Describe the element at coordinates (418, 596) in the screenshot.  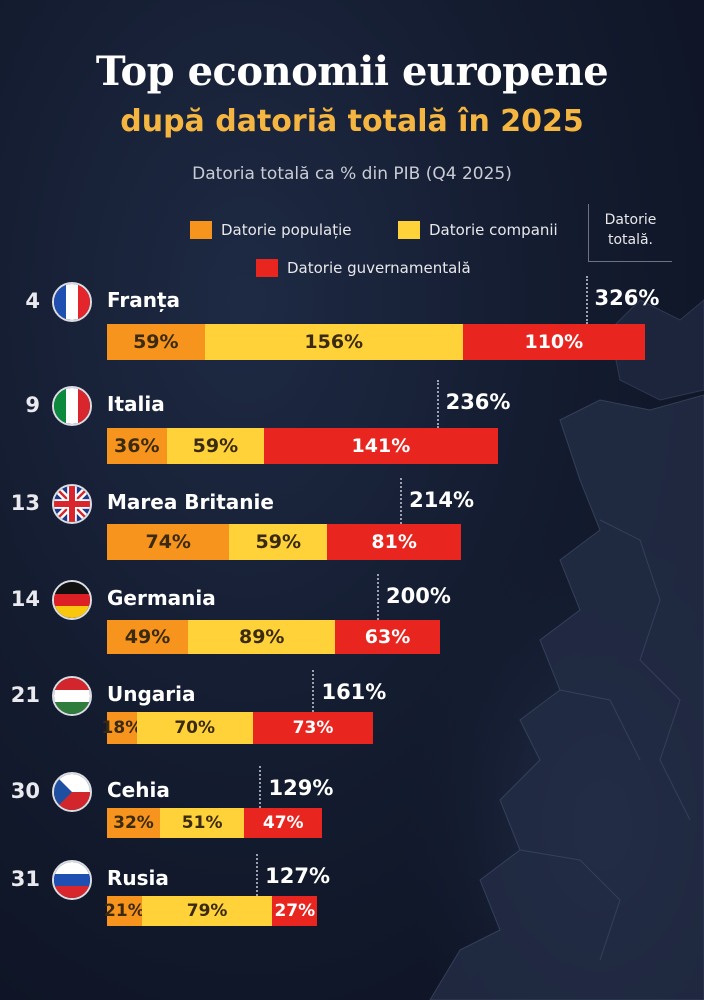
I see `total-value-label: 200%` at that location.